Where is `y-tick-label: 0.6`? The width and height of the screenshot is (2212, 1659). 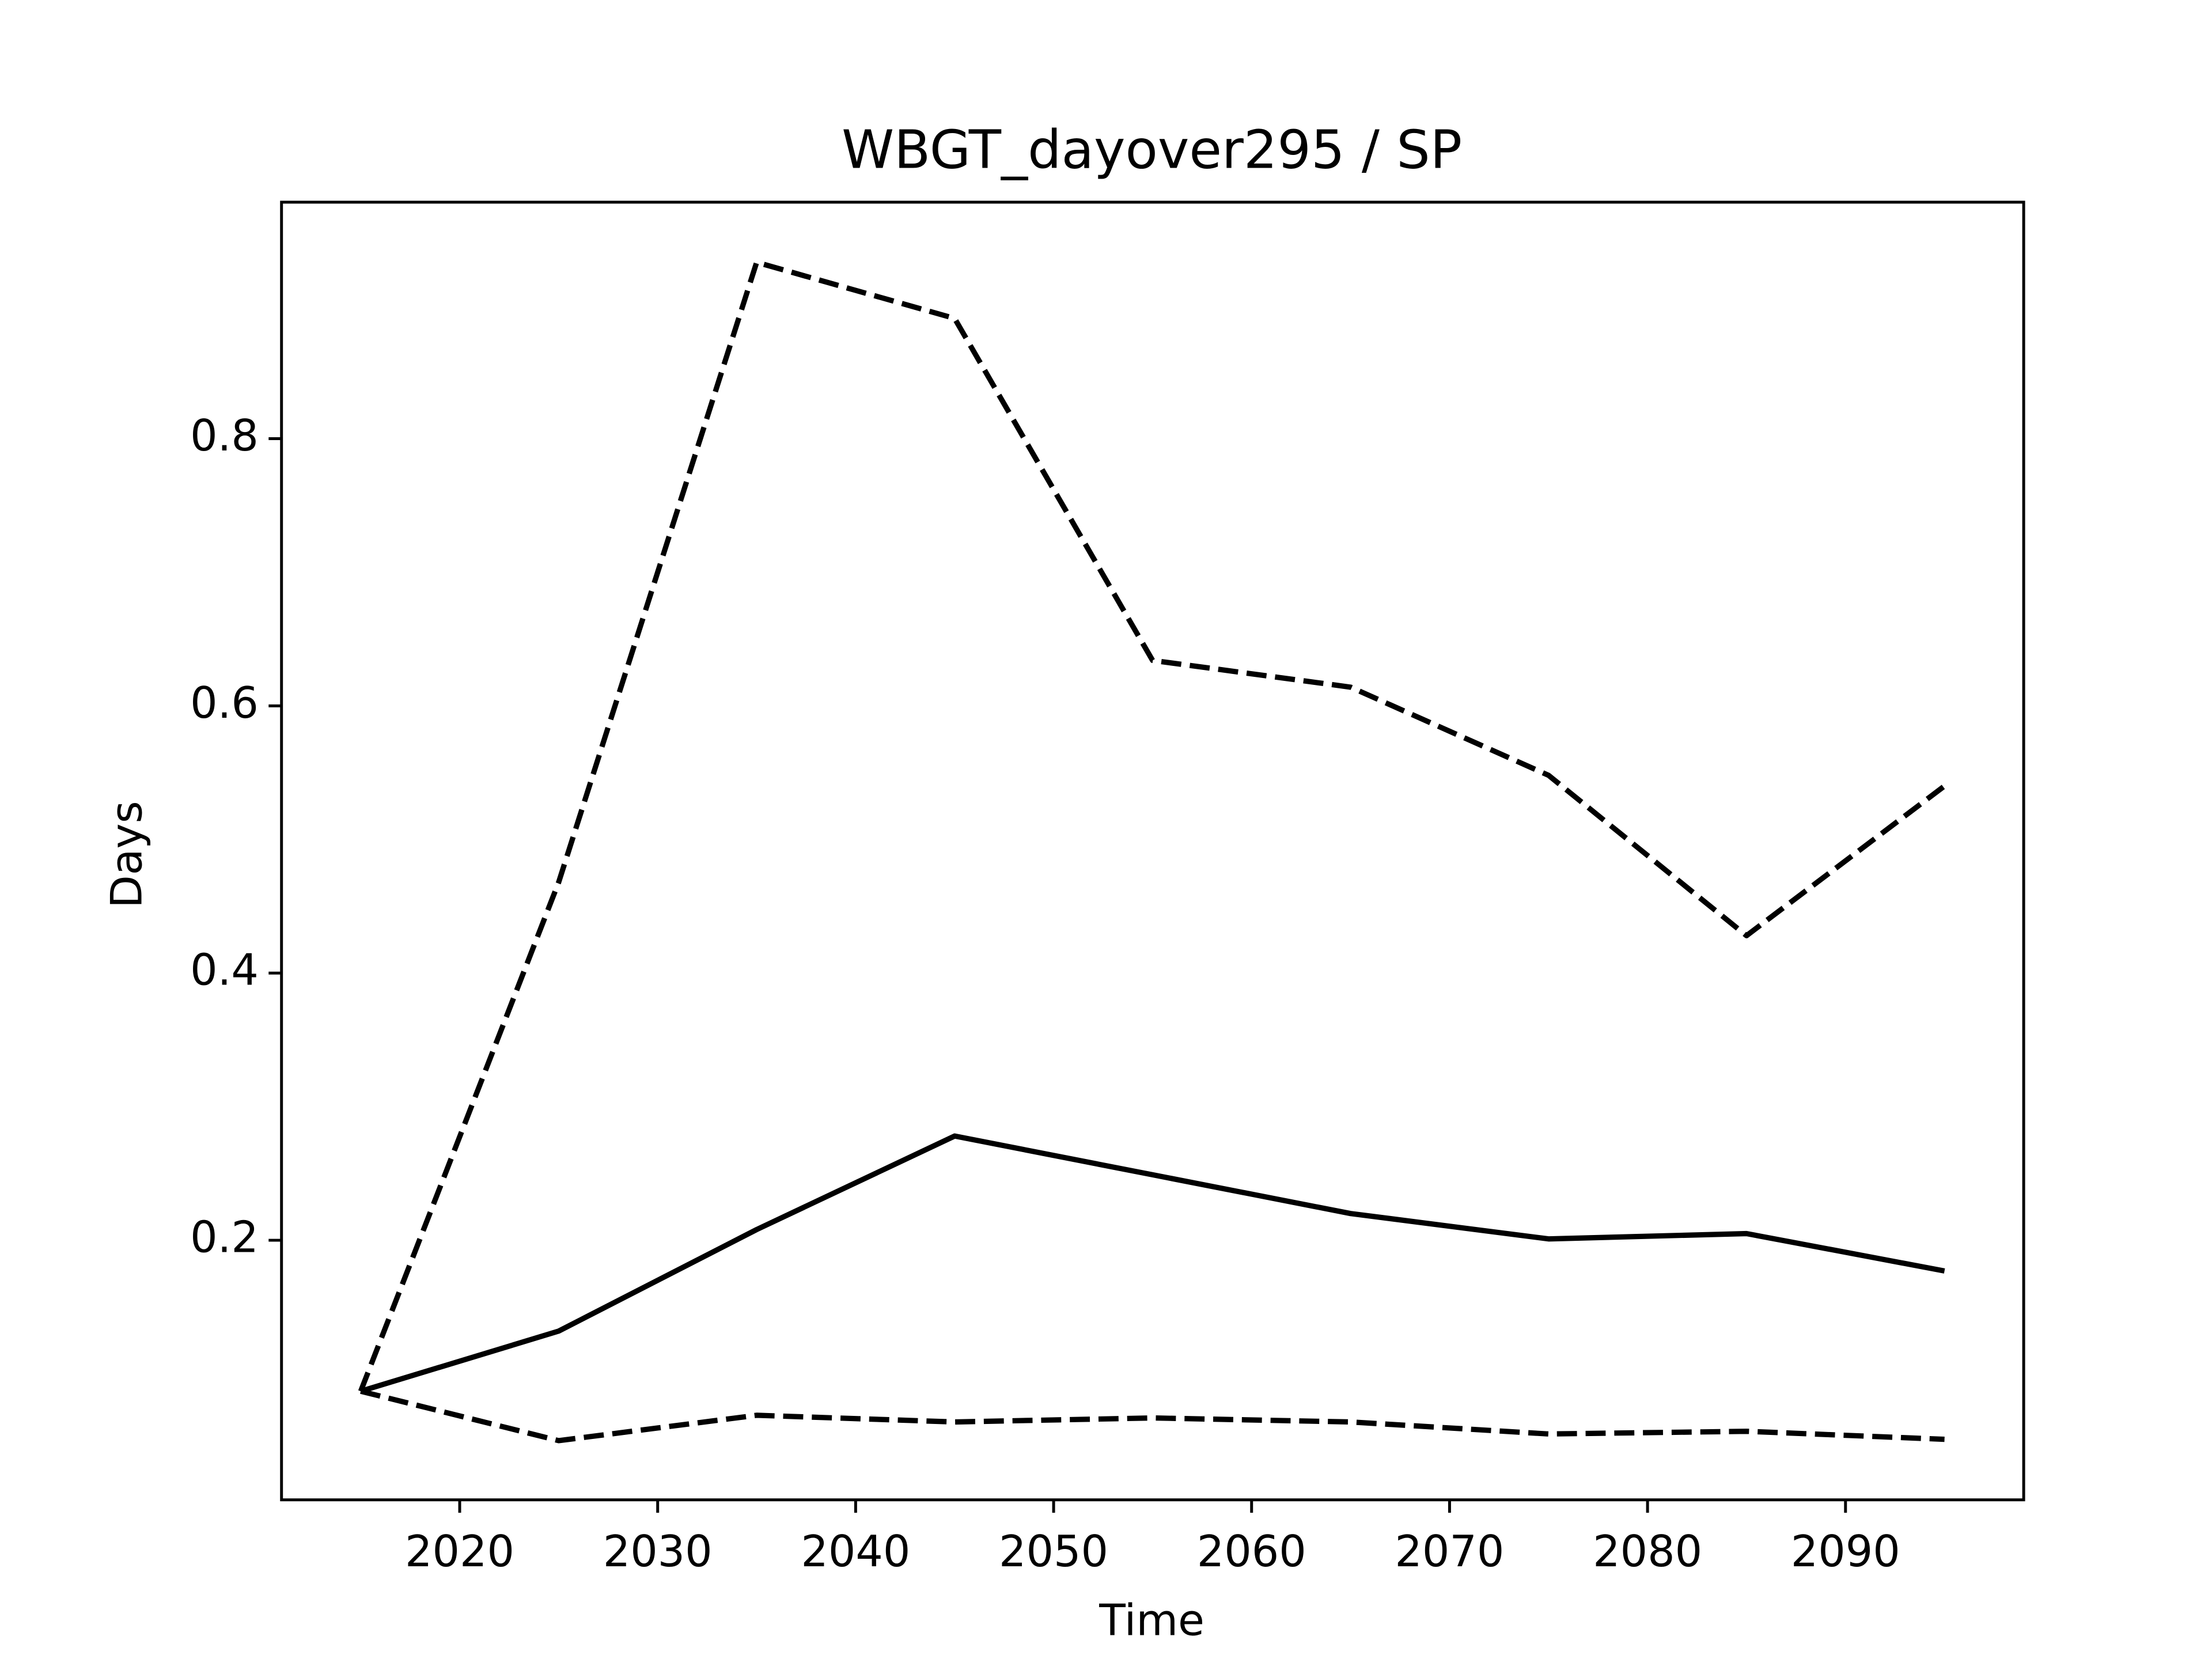
y-tick-label: 0.6 is located at coordinates (224, 703).